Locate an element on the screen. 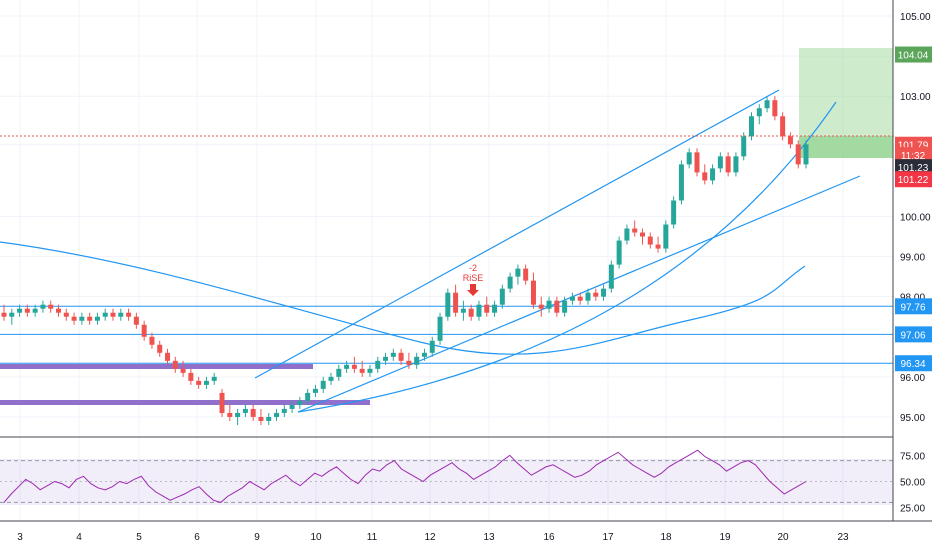 The width and height of the screenshot is (932, 550). time-tick-label: 5 is located at coordinates (139, 537).